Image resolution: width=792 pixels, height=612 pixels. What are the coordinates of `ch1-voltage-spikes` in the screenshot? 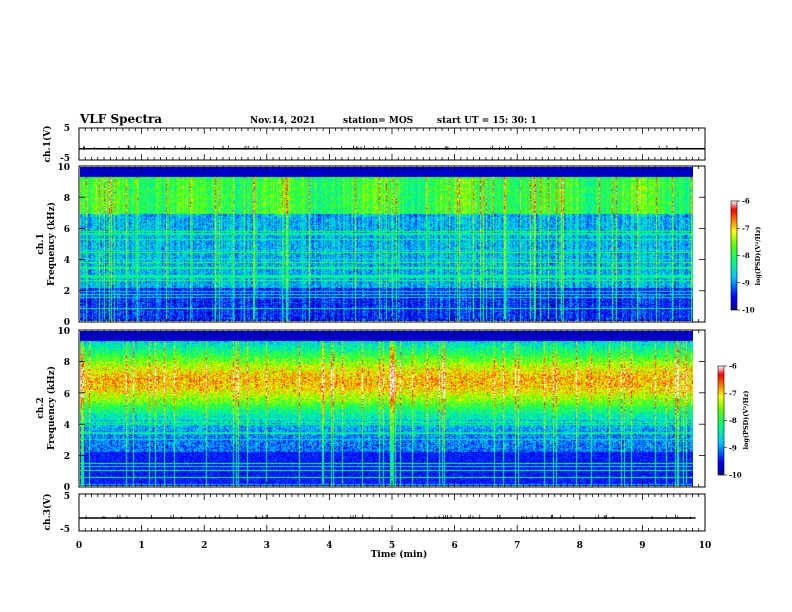 It's located at (380, 147).